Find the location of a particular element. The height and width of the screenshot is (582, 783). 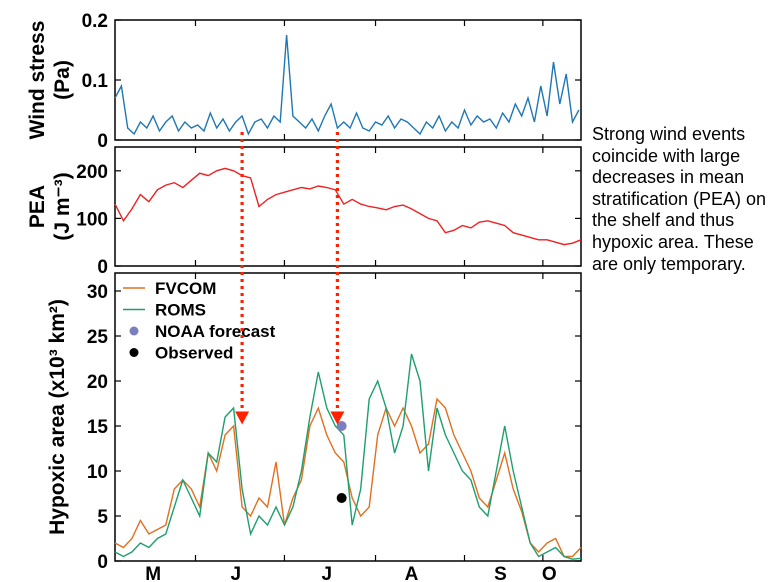

legend-label: FVCOM is located at coordinates (185, 288).